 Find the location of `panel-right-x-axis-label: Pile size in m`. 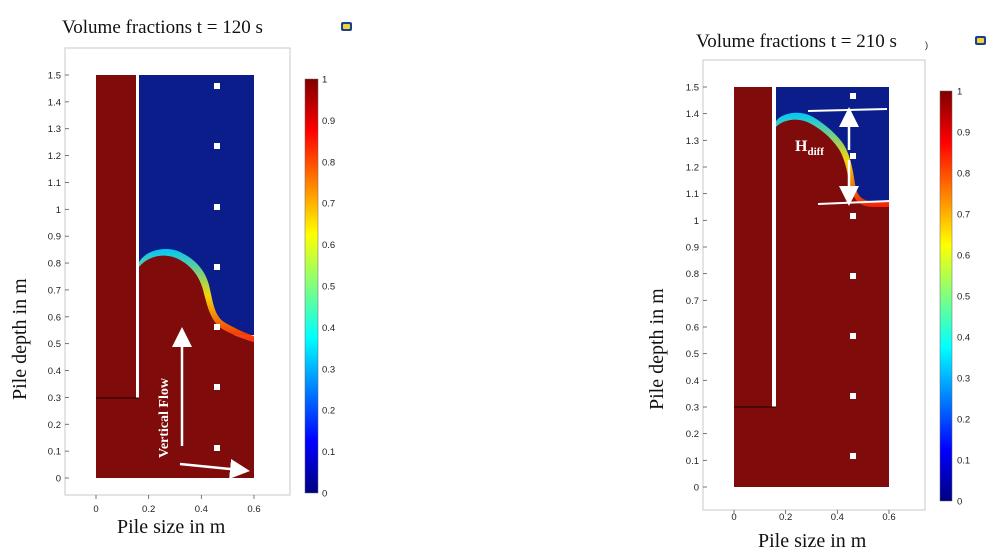

panel-right-x-axis-label: Pile size in m is located at coordinates (812, 541).